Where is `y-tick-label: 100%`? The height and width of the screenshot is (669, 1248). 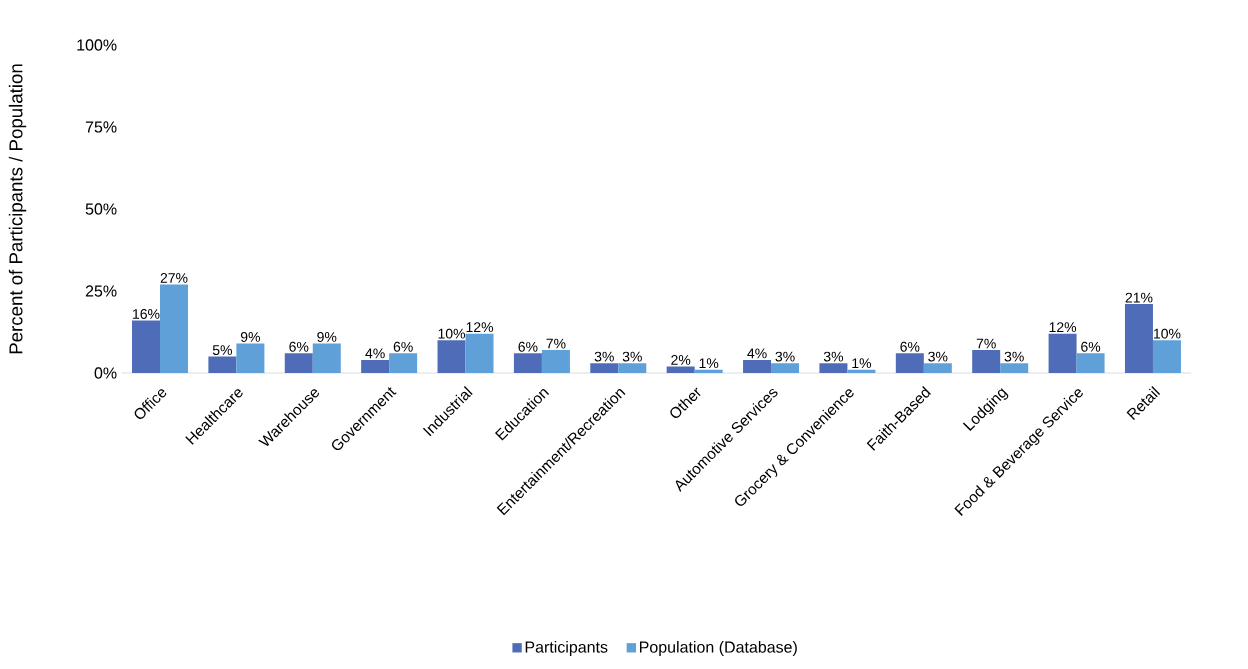 y-tick-label: 100% is located at coordinates (97, 45).